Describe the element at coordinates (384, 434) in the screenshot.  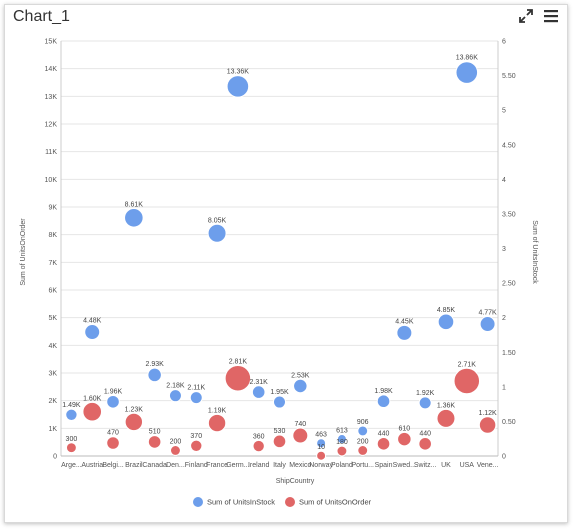
I see `units-on-order-data-label: 440` at that location.